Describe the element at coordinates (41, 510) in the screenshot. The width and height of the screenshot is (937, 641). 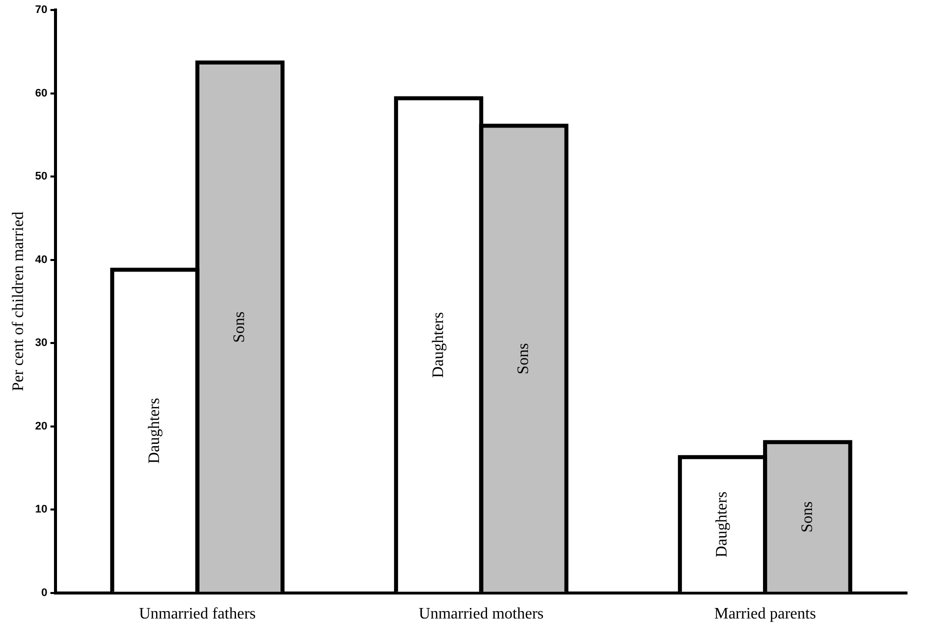
I see `y-tick-label: 10` at that location.